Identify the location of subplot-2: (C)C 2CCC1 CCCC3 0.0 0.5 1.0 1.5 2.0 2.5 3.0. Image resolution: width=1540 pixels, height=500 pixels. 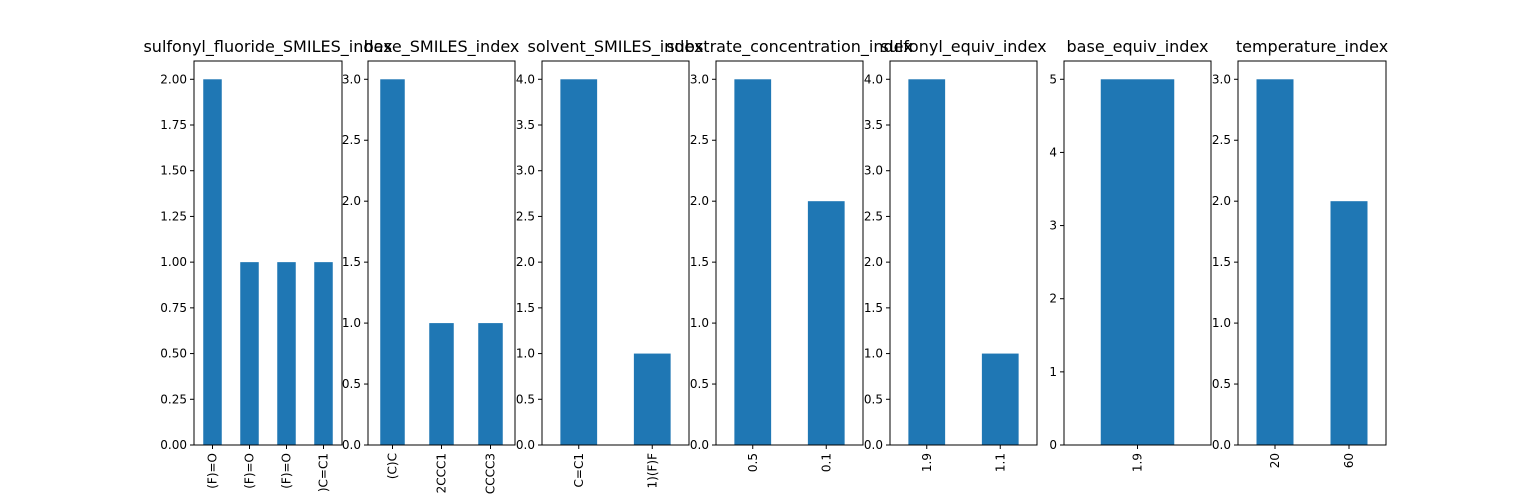
(429, 277).